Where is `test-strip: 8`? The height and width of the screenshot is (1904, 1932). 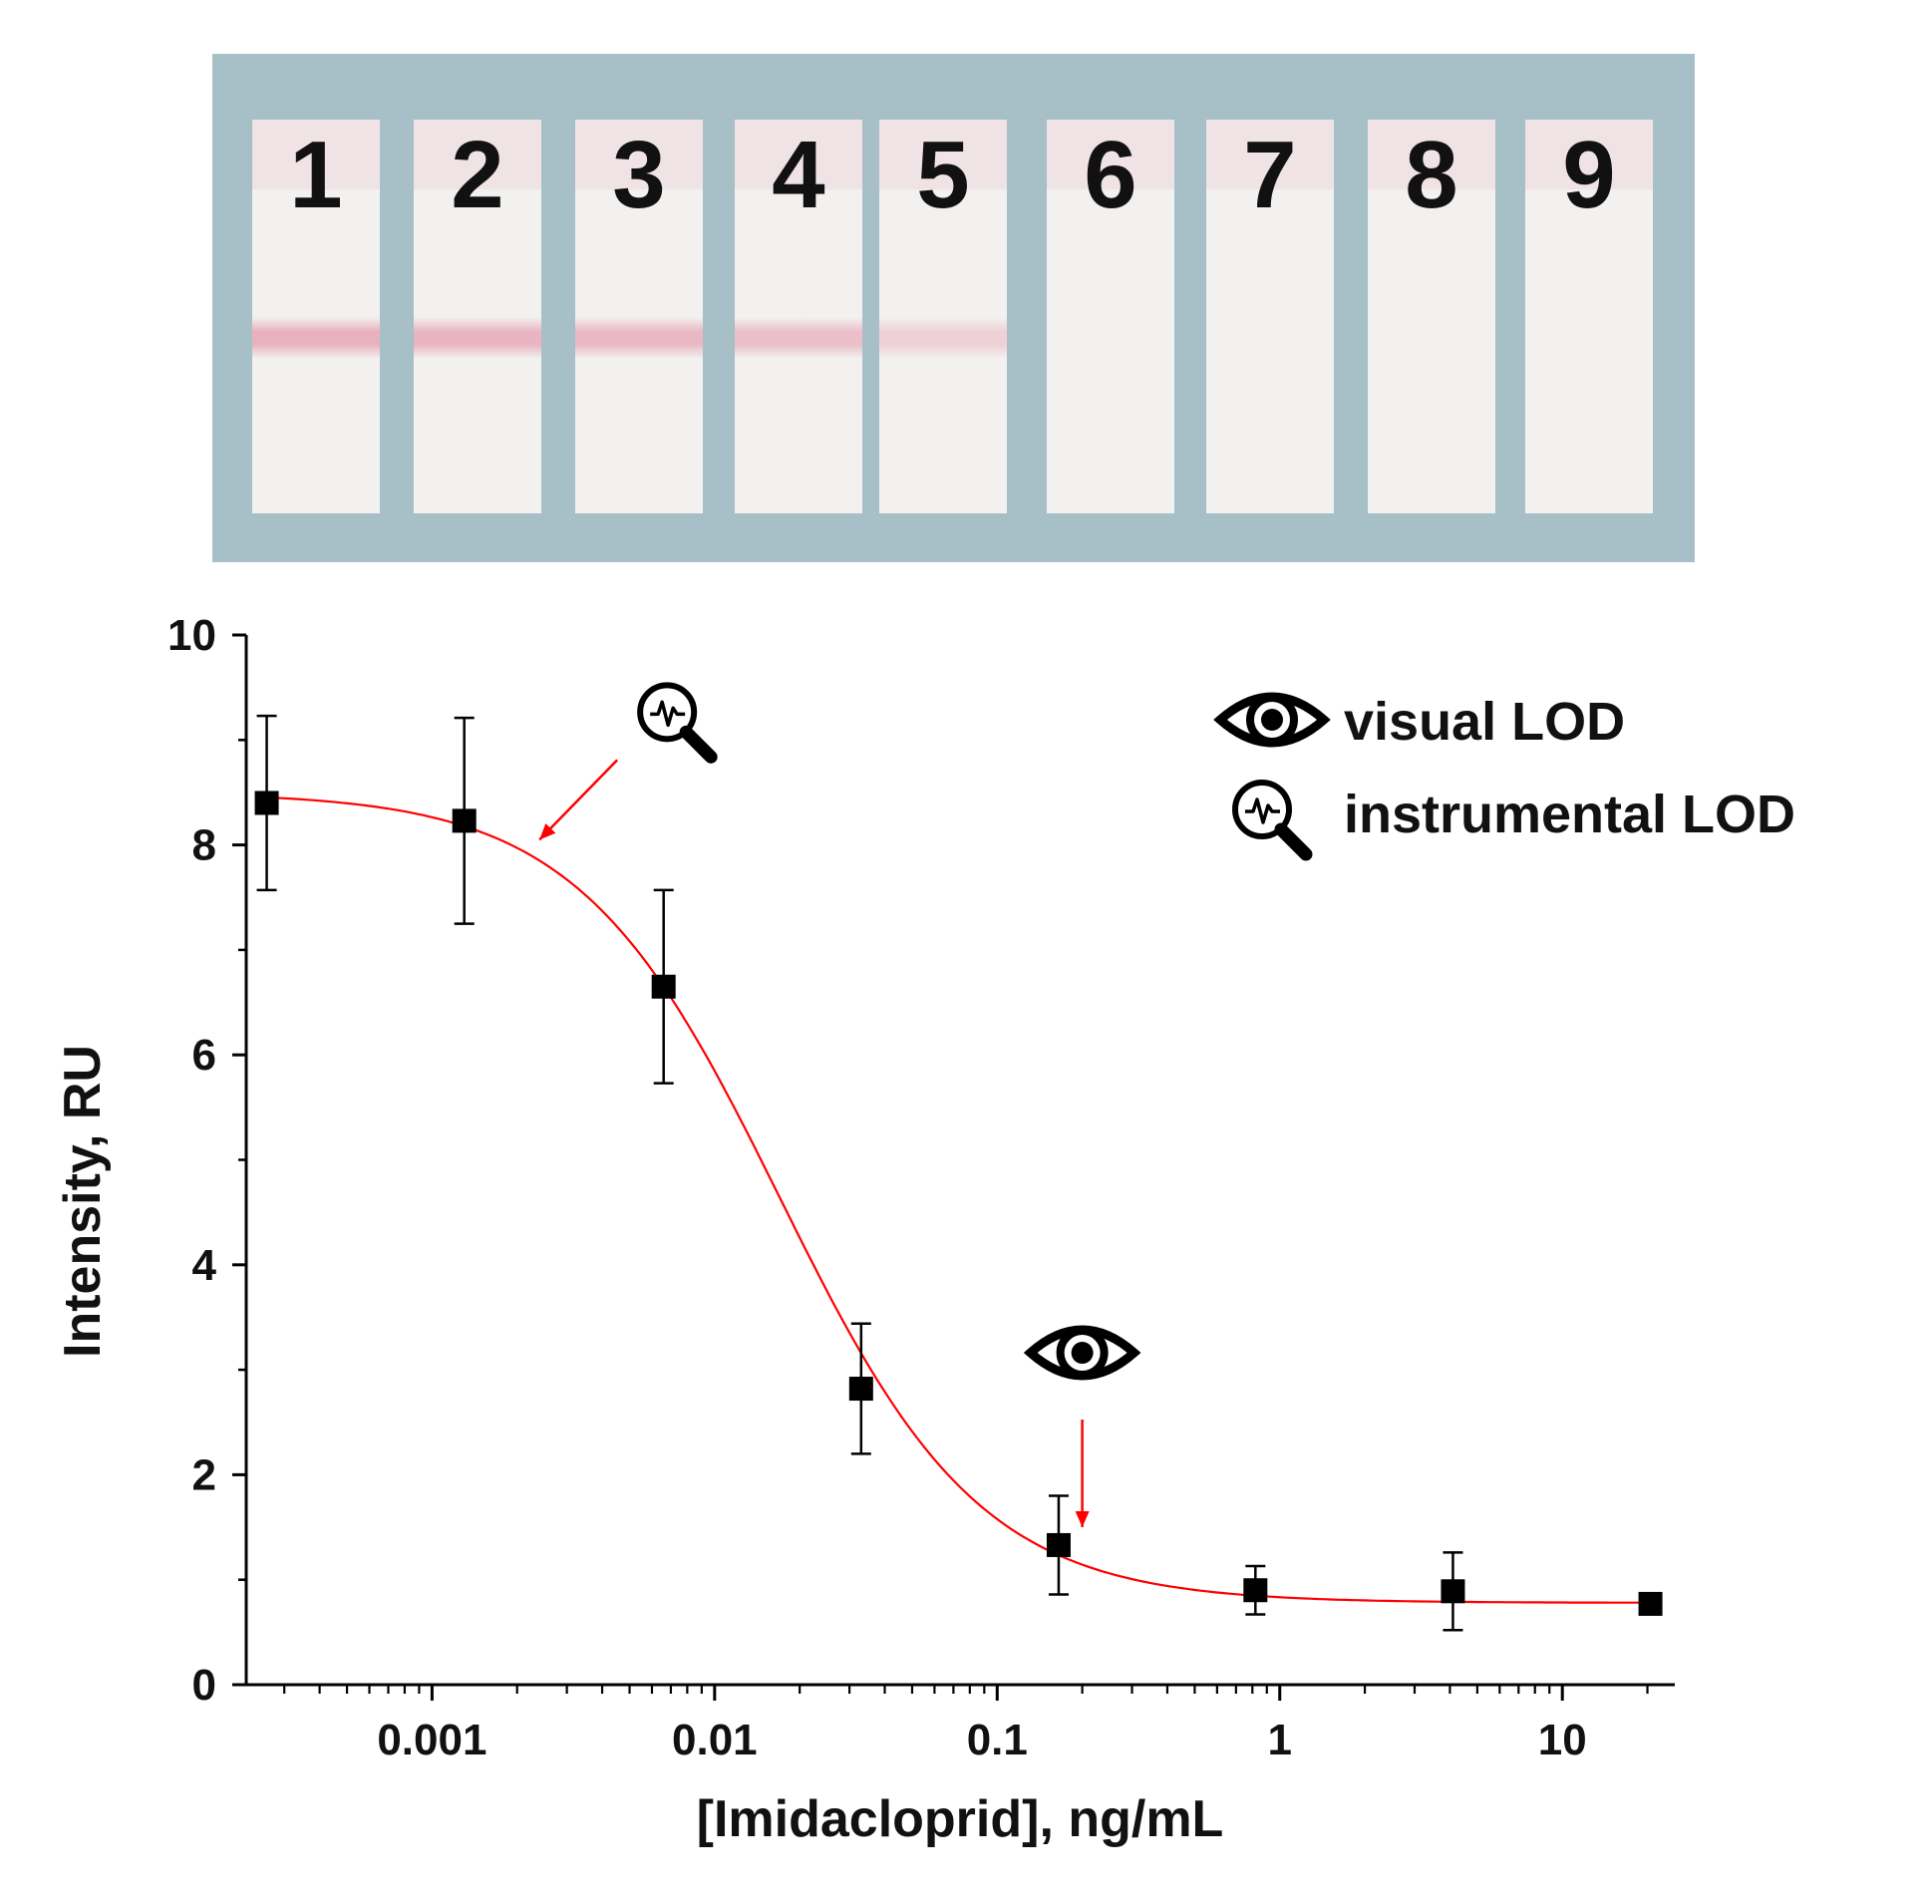 test-strip: 8 is located at coordinates (1431, 316).